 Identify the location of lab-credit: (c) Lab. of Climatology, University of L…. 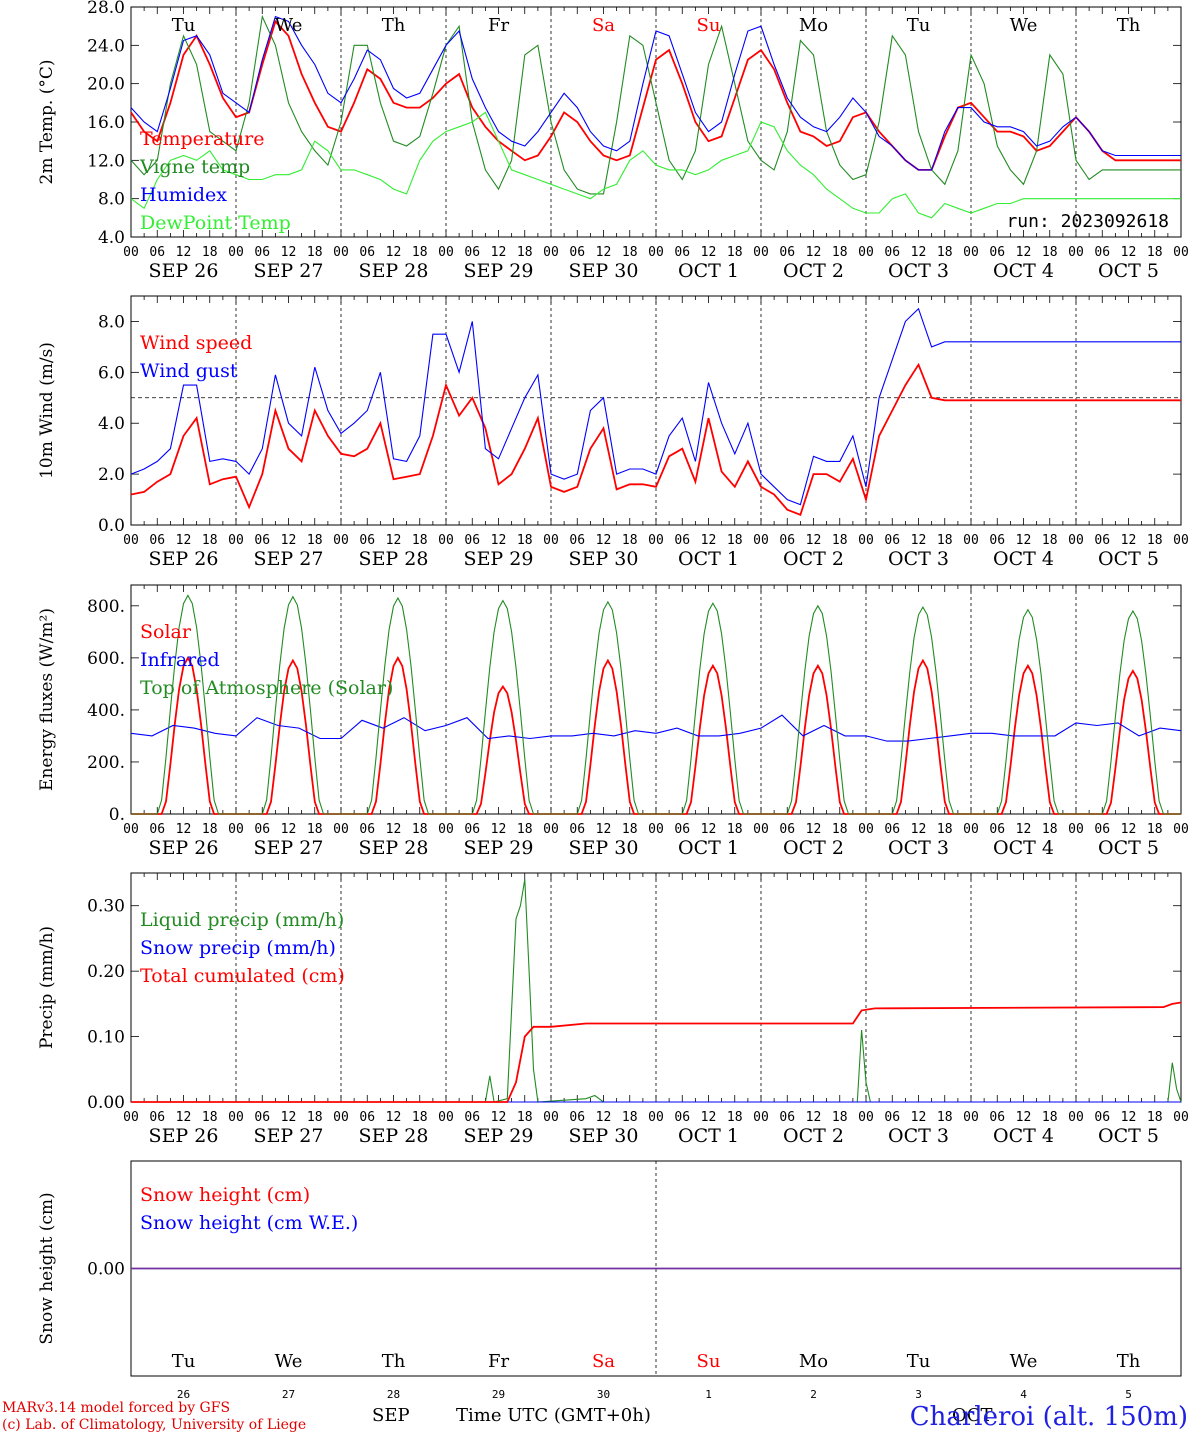
(154, 1425).